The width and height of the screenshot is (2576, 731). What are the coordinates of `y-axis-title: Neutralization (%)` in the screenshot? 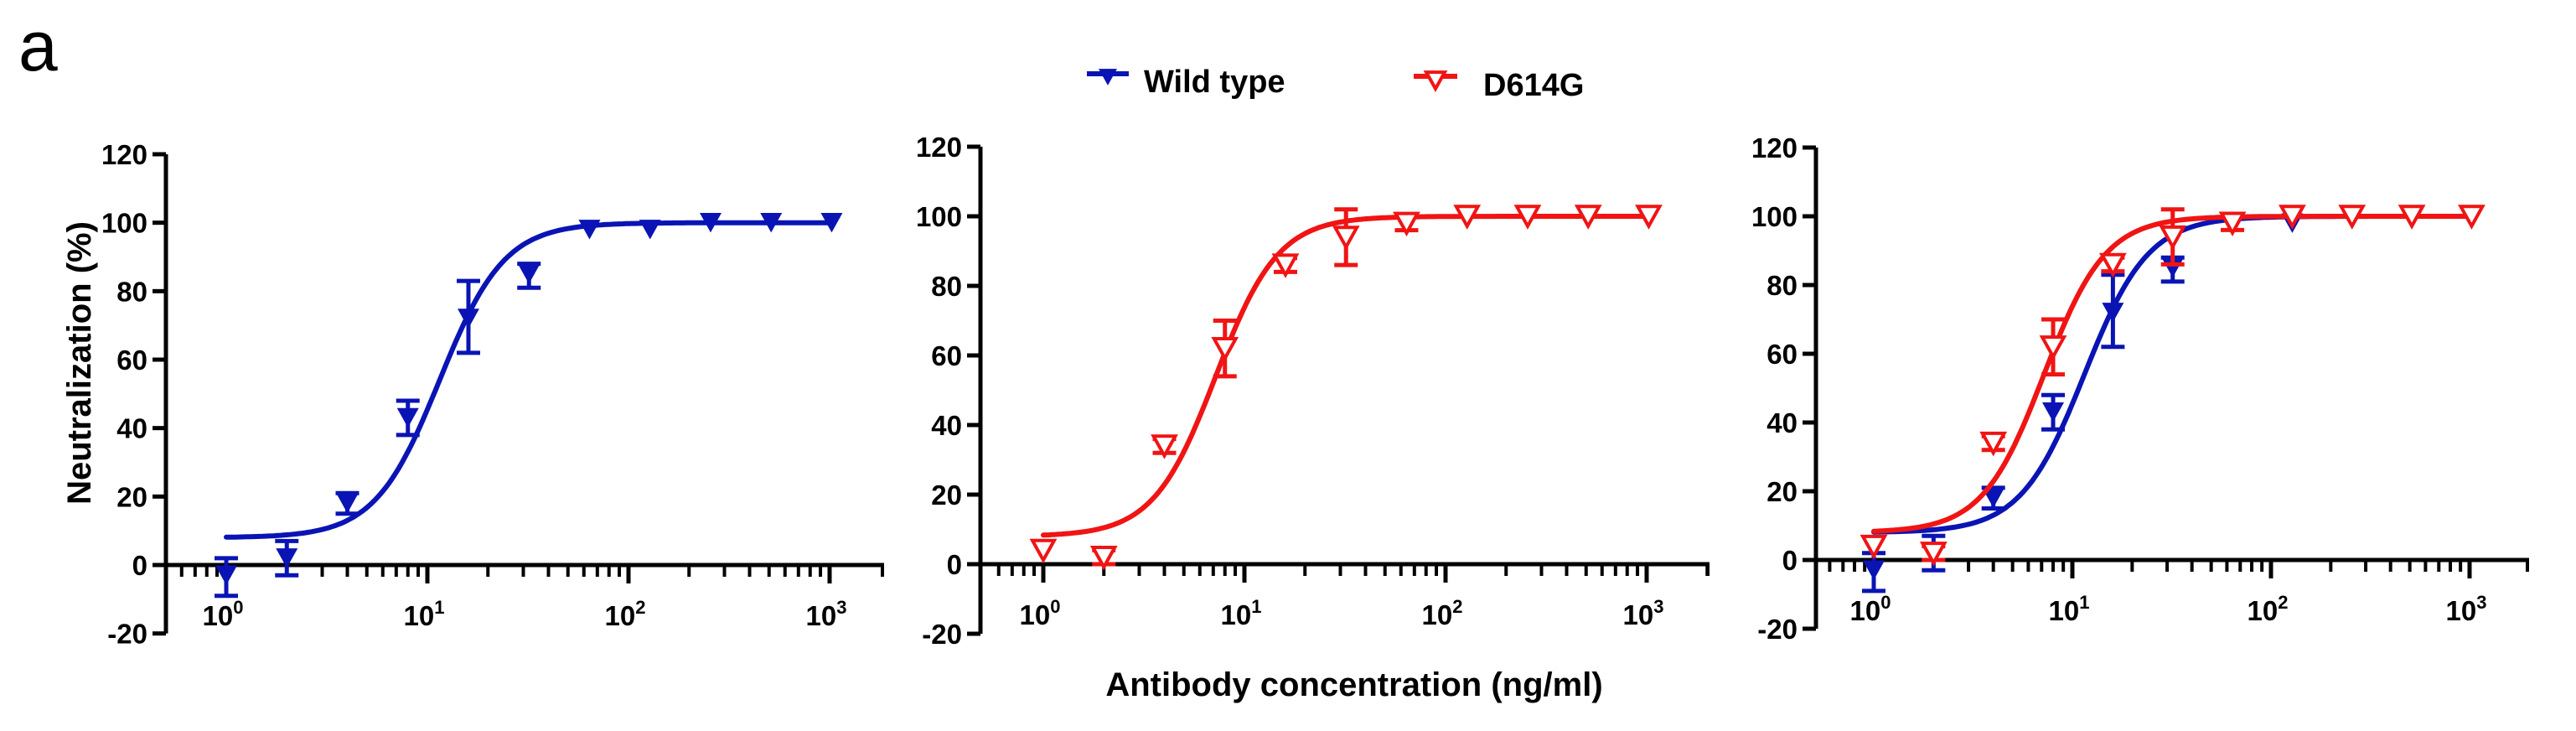 It's located at (79, 363).